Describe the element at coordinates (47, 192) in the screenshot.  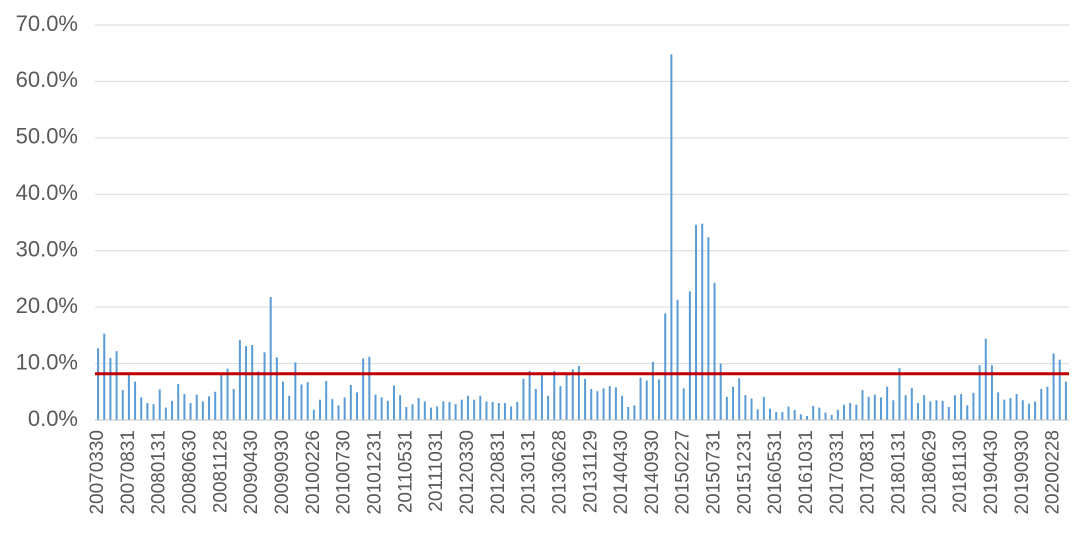
I see `y-tick-label: 40.0%` at that location.